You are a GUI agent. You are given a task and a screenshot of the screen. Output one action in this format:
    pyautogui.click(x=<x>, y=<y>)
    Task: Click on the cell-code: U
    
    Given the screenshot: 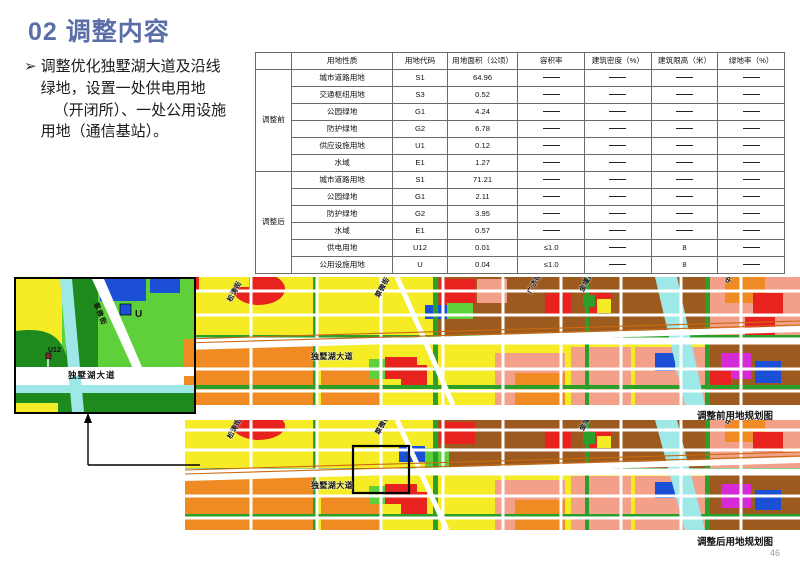 What is the action you would take?
    pyautogui.click(x=420, y=265)
    